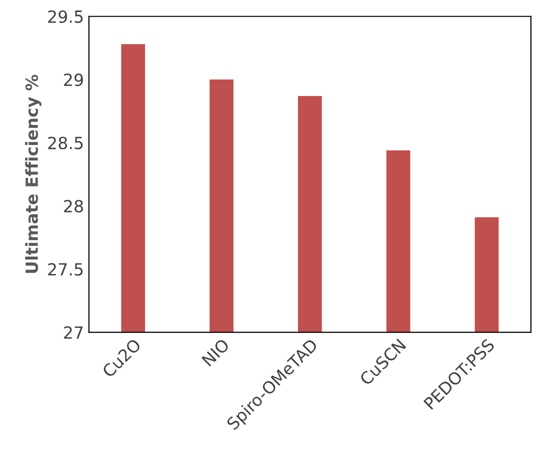 The height and width of the screenshot is (468, 539). What do you see at coordinates (215, 352) in the screenshot?
I see `x-tick-label: NIO` at bounding box center [215, 352].